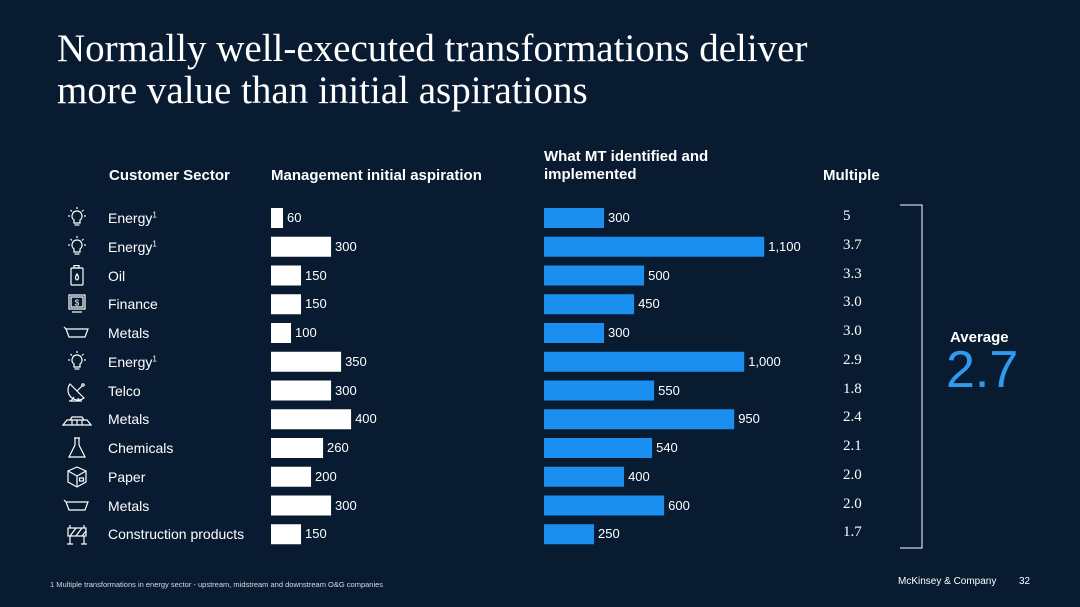 Image resolution: width=1080 pixels, height=607 pixels. What do you see at coordinates (979, 337) in the screenshot?
I see `average-label: Average` at bounding box center [979, 337].